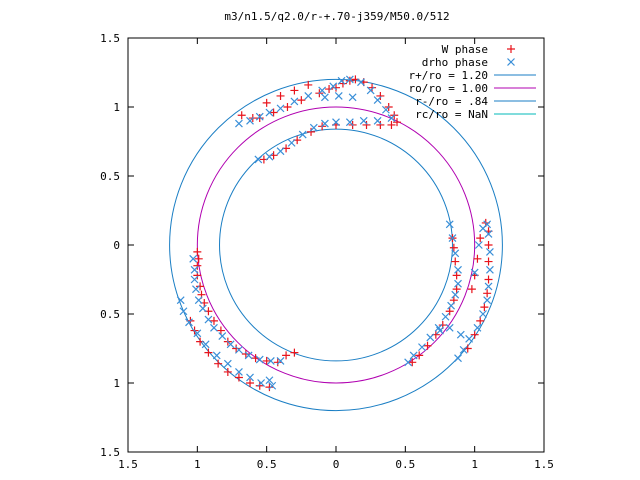  Describe the element at coordinates (465, 49) in the screenshot. I see `legend-label: W phase` at that location.